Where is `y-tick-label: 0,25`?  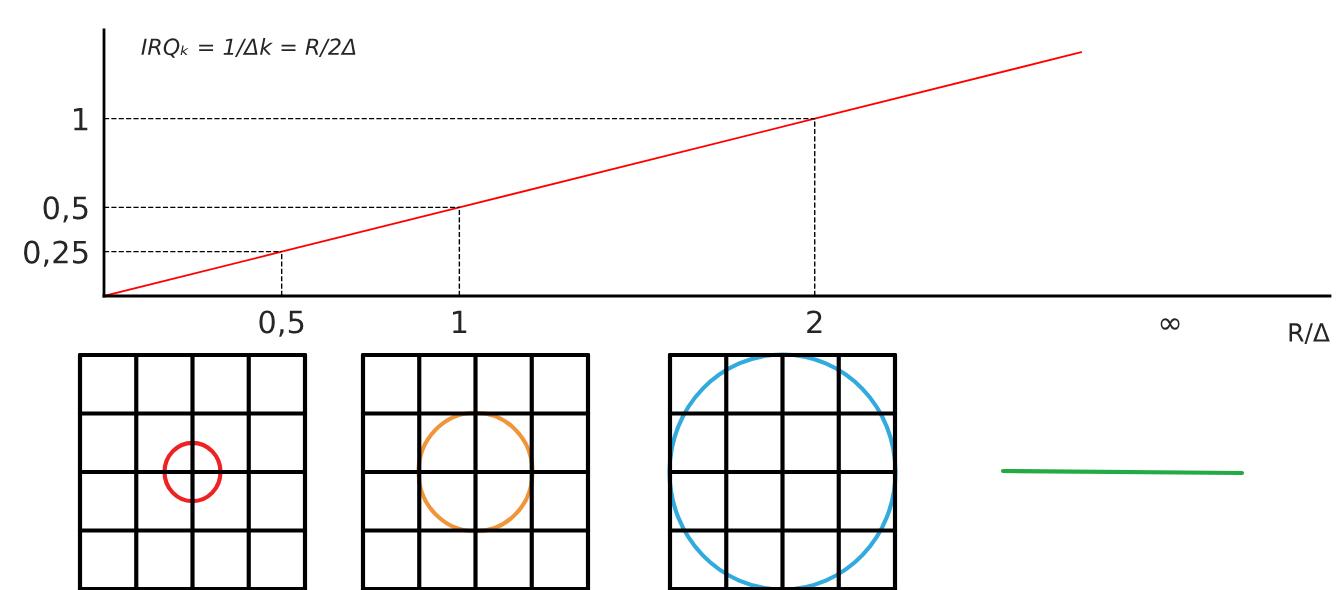
y-tick-label: 0,25 is located at coordinates (56, 253).